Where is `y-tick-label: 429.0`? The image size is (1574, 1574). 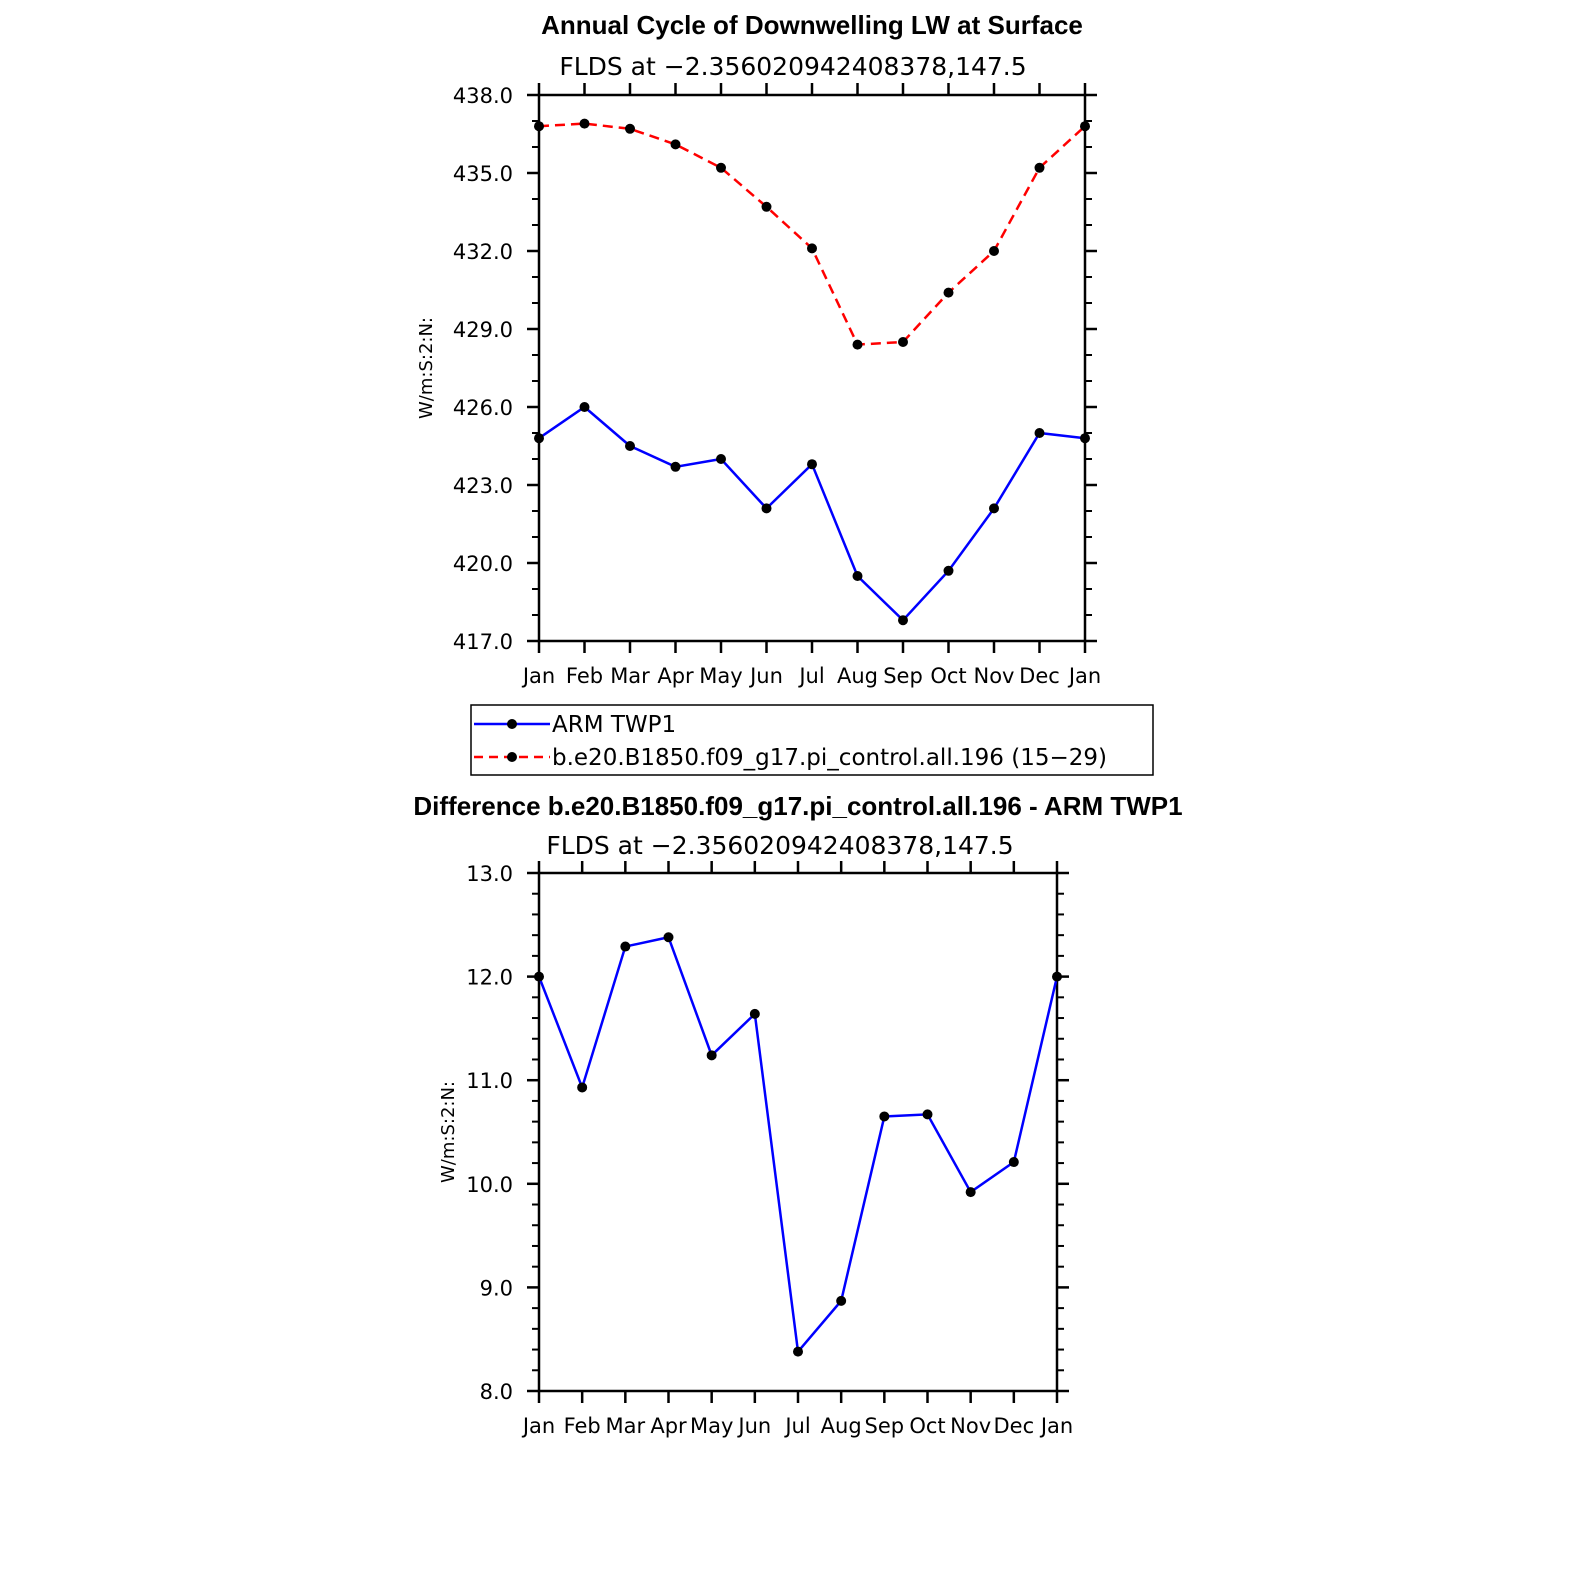 y-tick-label: 429.0 is located at coordinates (483, 330).